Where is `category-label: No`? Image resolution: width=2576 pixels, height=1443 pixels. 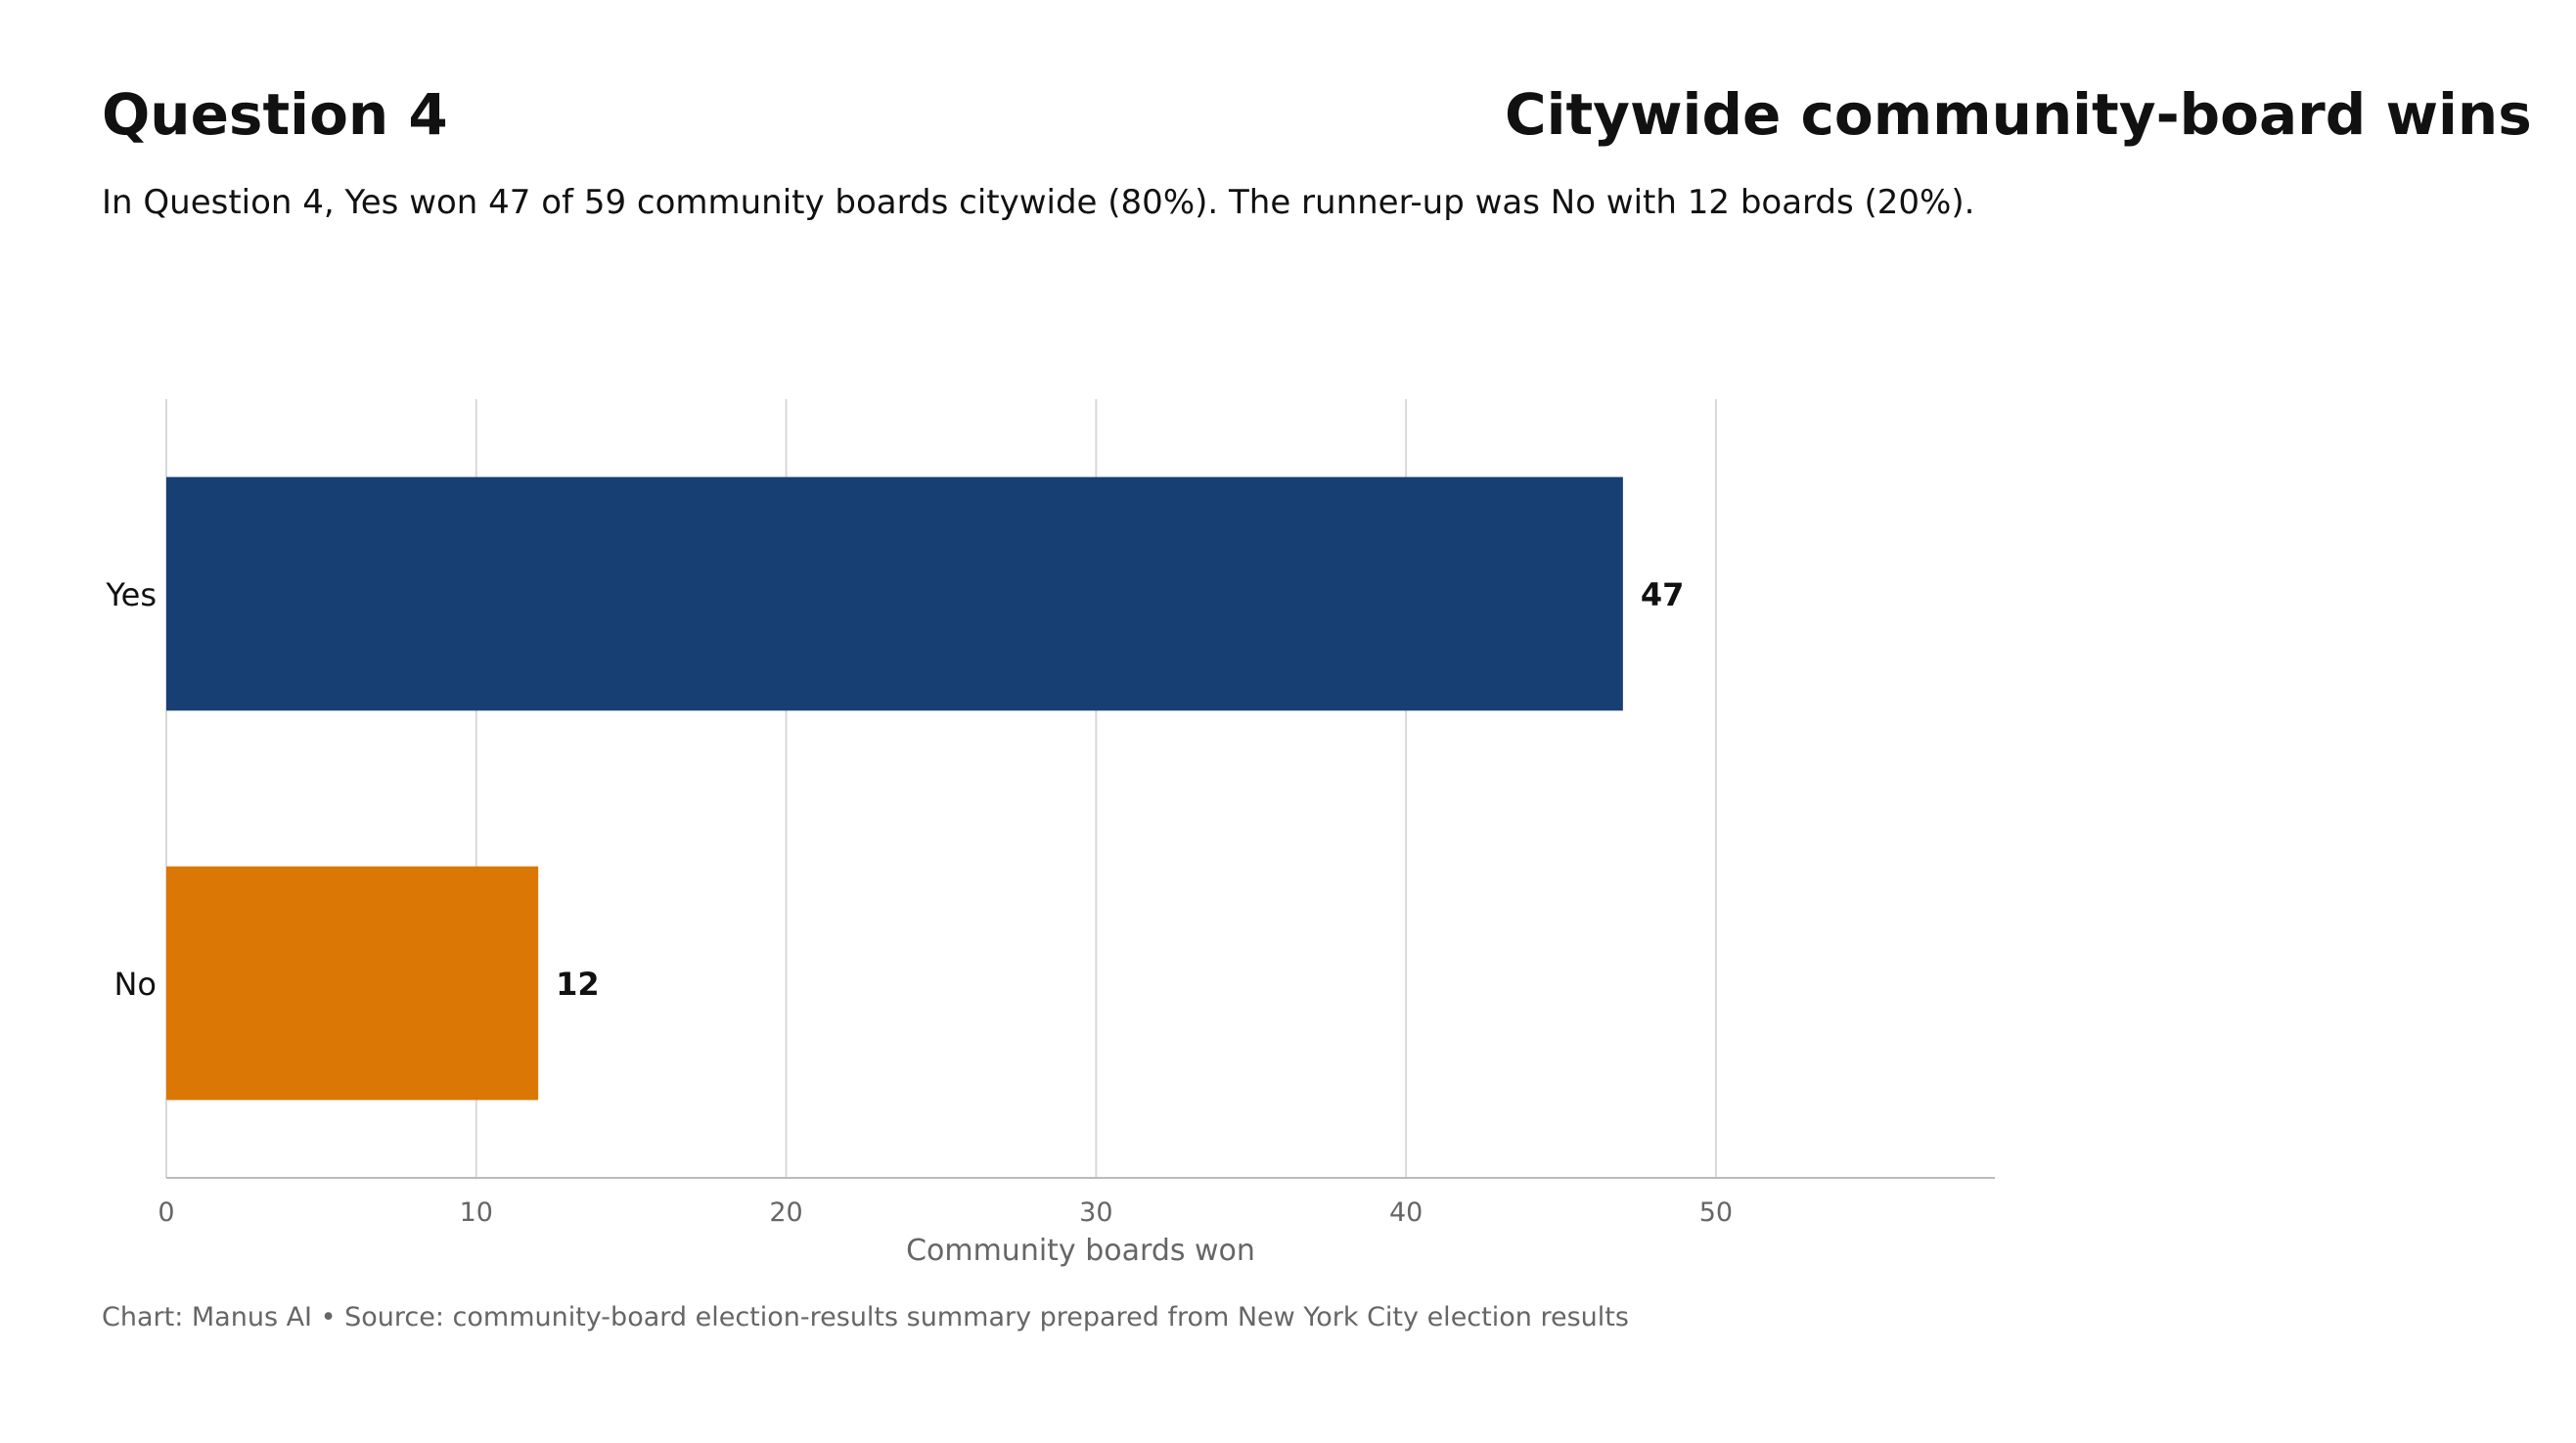 category-label: No is located at coordinates (135, 984).